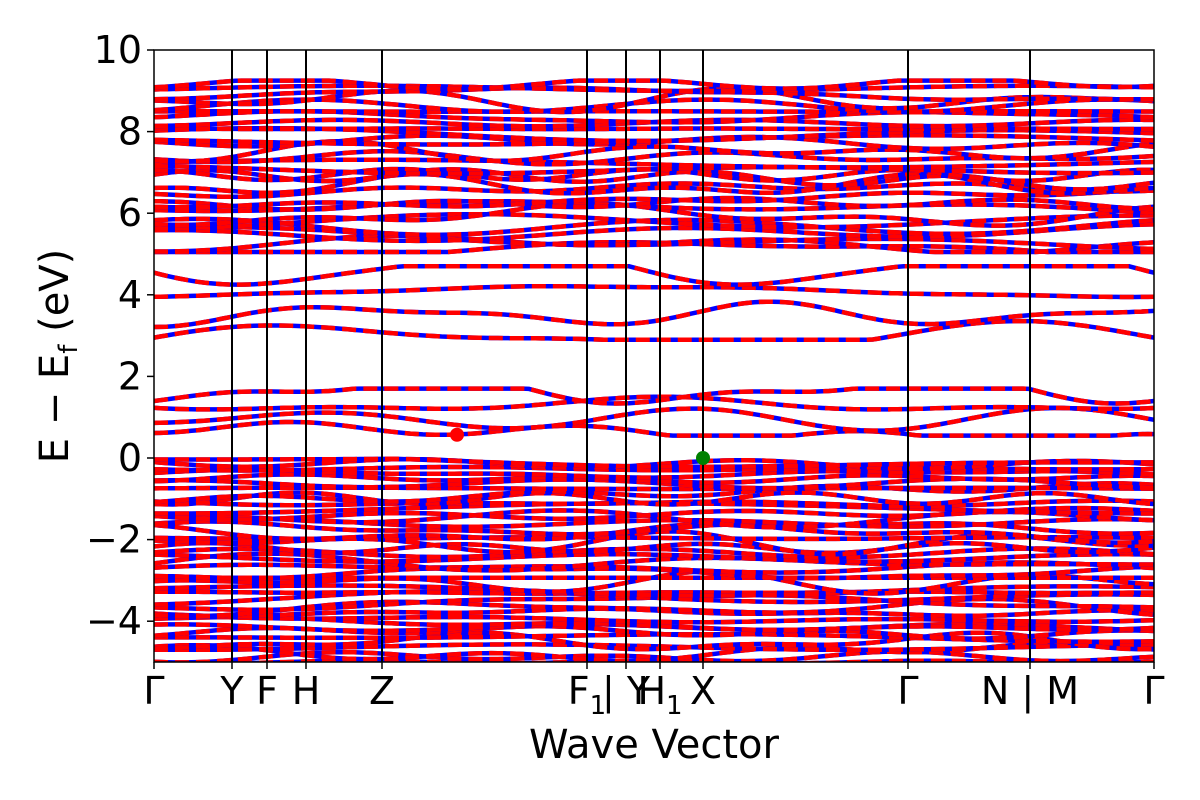  Describe the element at coordinates (120, 335) in the screenshot. I see `y-axis: −4 −2 0 2 4 6 8 10` at that location.